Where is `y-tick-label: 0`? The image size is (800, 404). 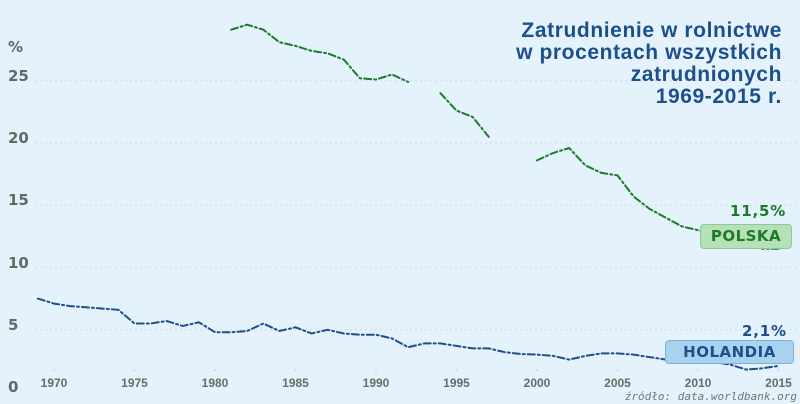 y-tick-label: 0 is located at coordinates (13, 387).